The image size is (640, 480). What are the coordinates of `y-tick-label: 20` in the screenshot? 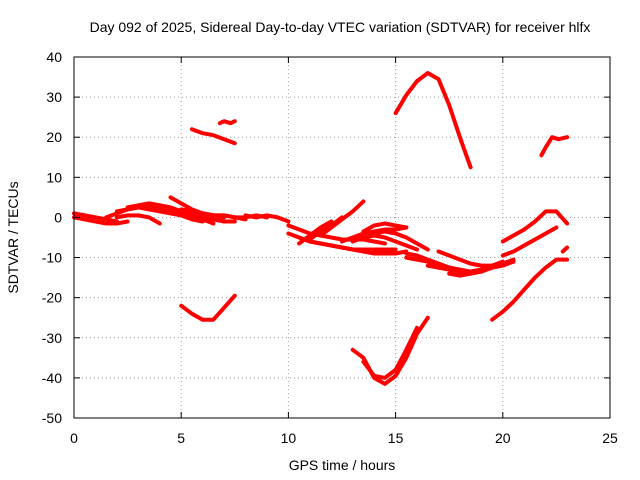 It's located at (54, 137).